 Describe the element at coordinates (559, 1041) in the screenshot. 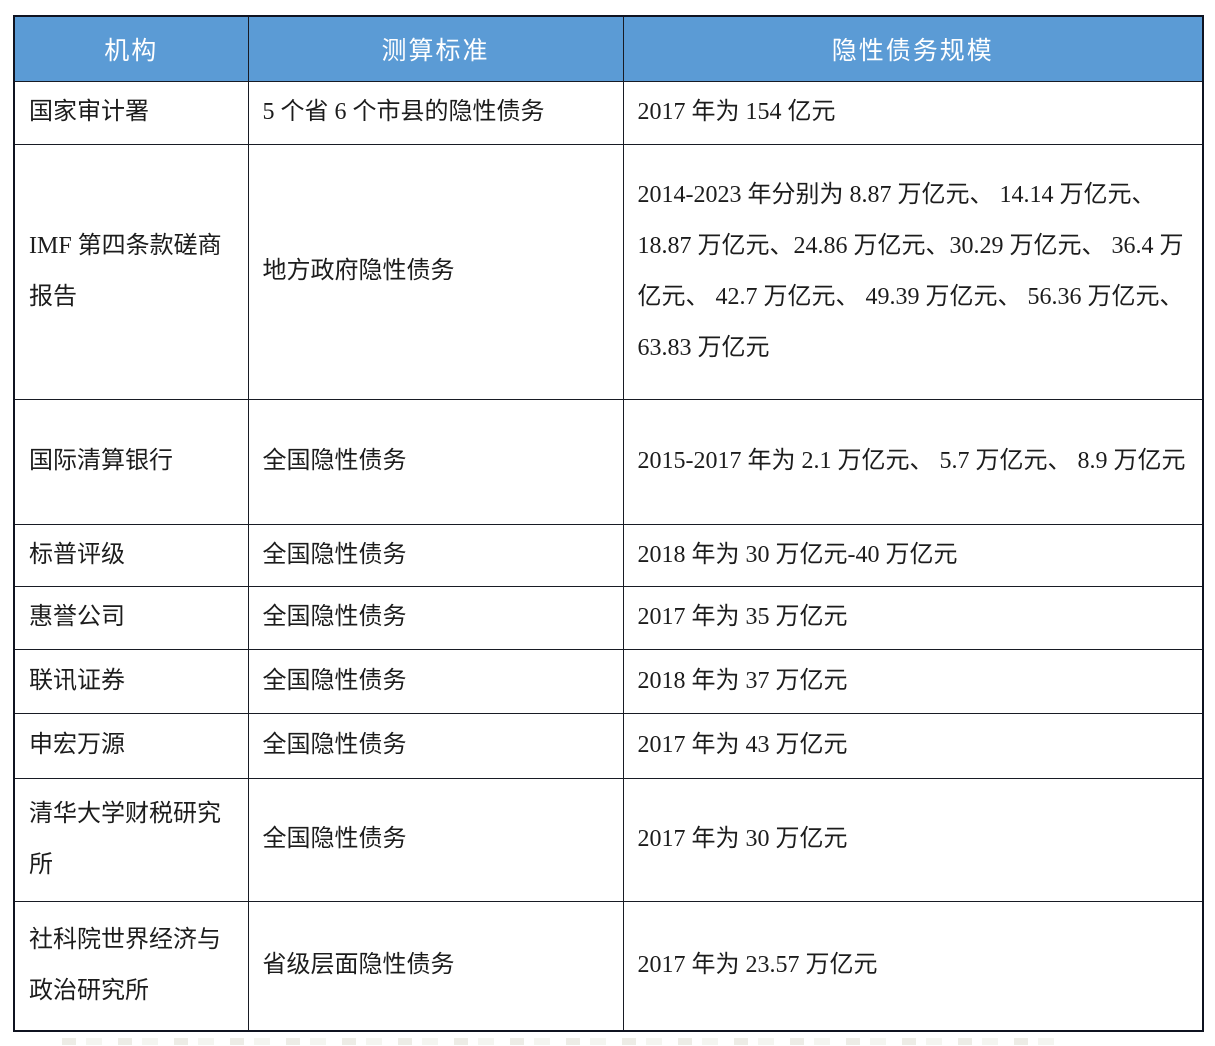

I see `cropped-caption-fragment` at that location.